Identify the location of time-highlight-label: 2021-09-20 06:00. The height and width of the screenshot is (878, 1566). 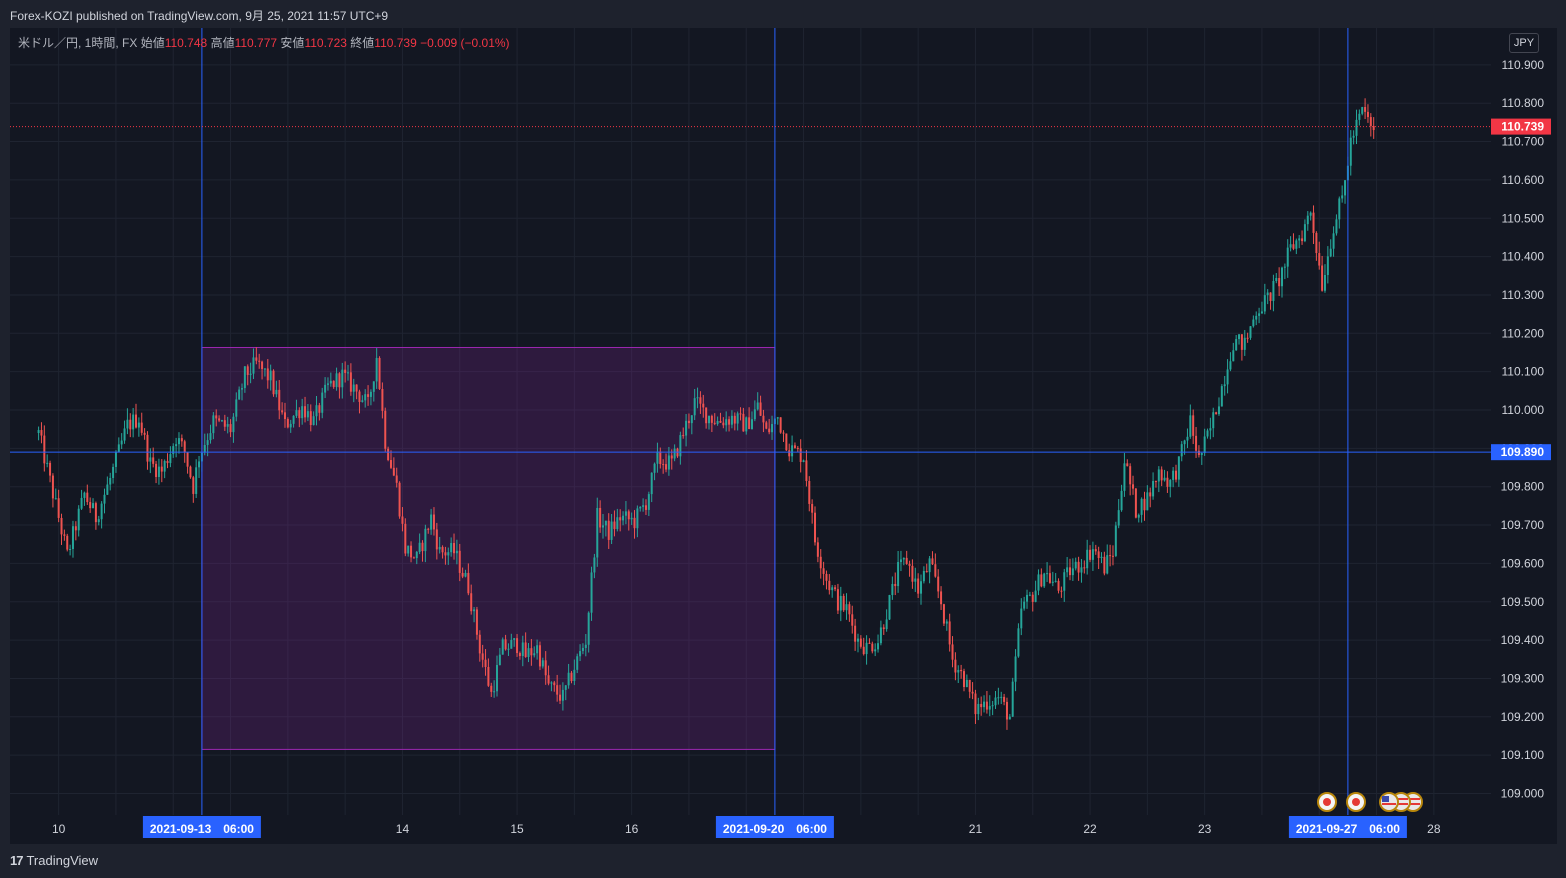
(775, 829).